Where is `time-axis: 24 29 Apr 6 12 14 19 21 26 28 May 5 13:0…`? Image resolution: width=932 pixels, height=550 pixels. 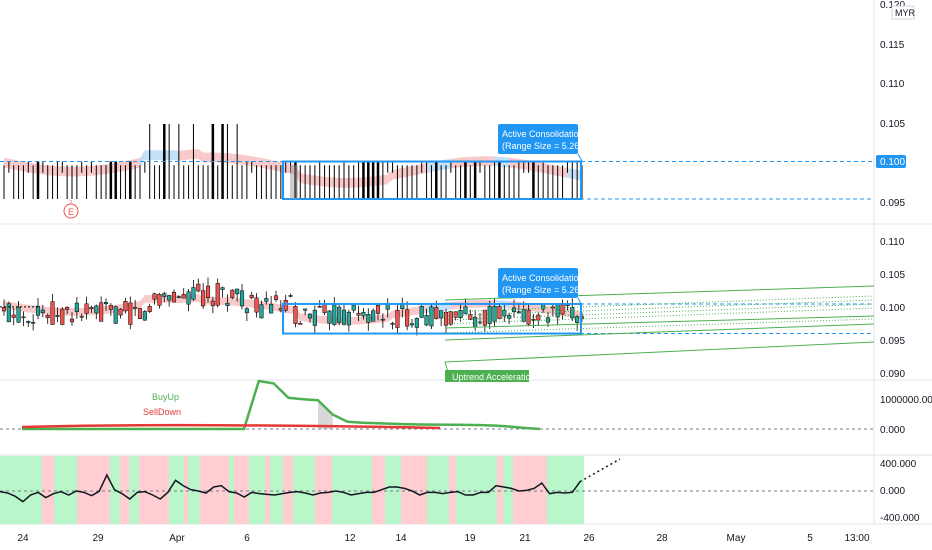
time-axis: 24 29 Apr 6 12 14 19 21 26 28 May 5 13:0… is located at coordinates (443, 538).